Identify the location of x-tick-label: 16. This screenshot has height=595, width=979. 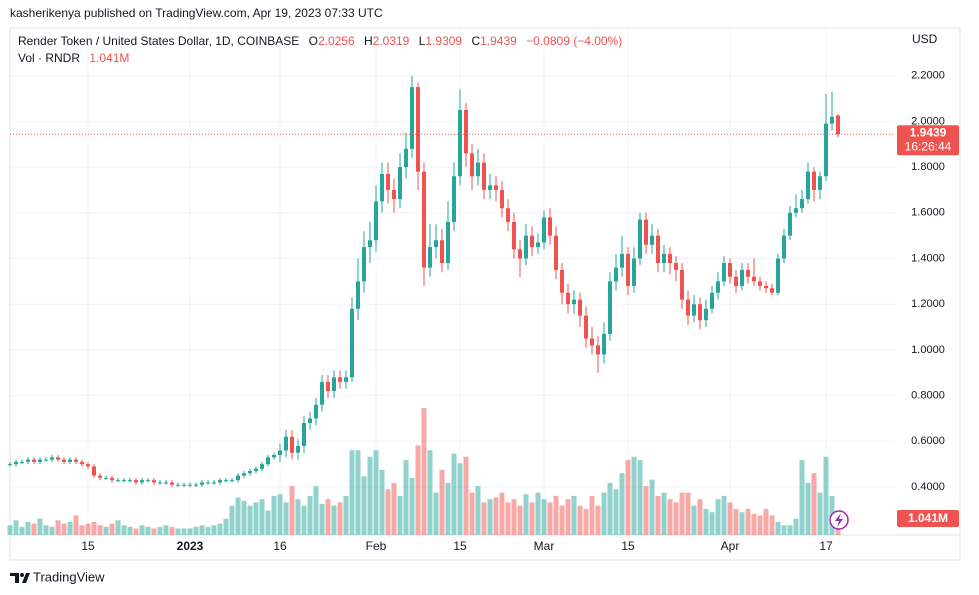
(280, 546).